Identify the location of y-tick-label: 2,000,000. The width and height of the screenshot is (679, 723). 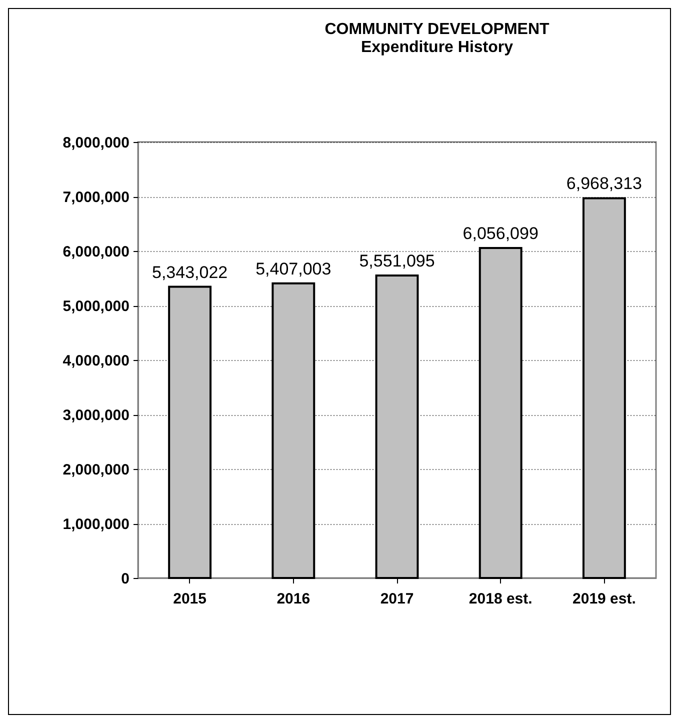
(96, 470).